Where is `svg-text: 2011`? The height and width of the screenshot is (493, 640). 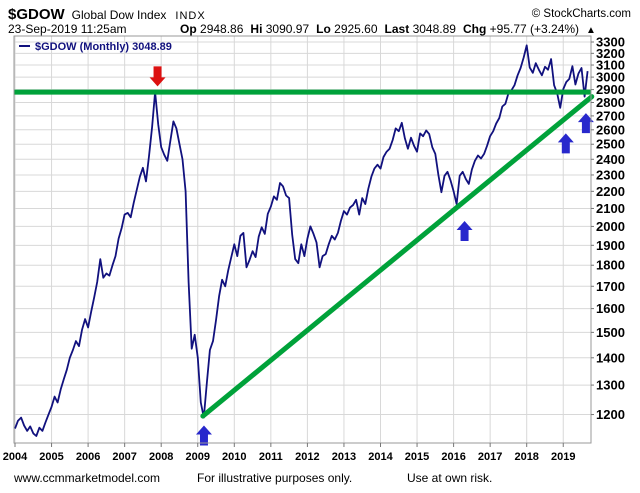
svg-text: 2011 is located at coordinates (271, 457).